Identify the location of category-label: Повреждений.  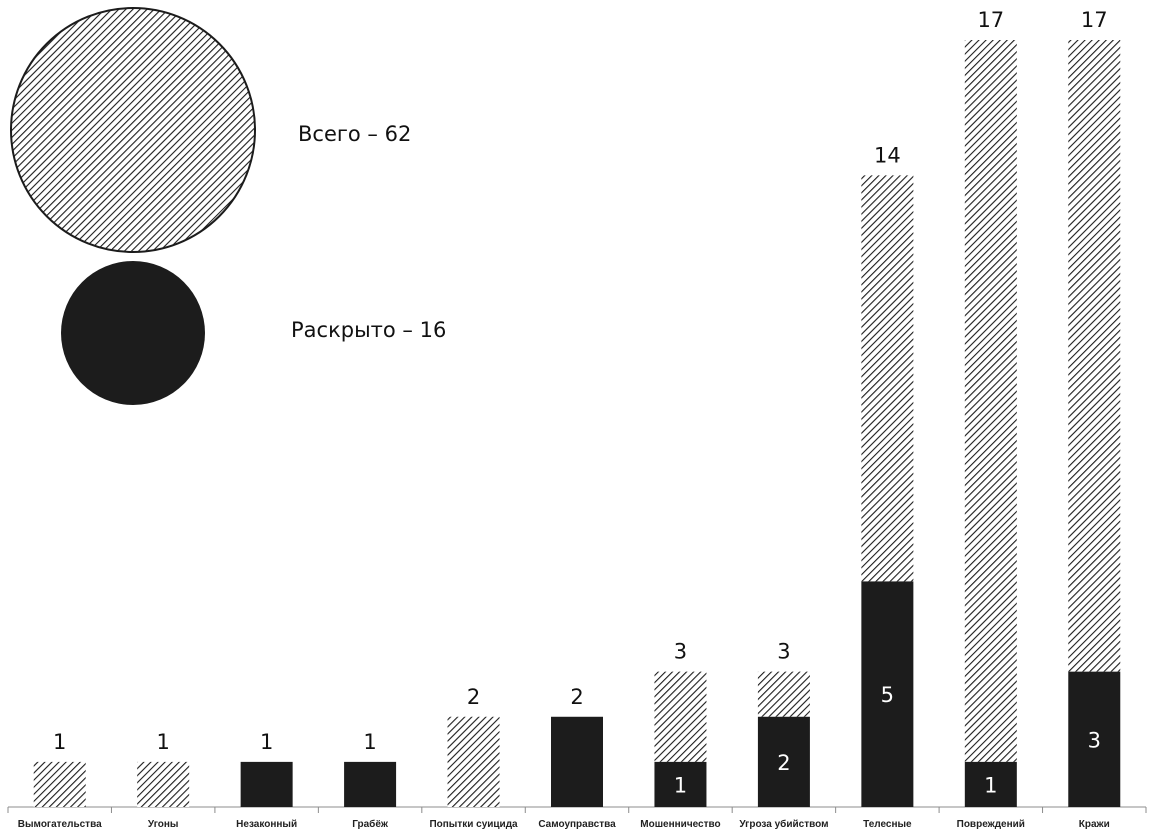
(991, 824).